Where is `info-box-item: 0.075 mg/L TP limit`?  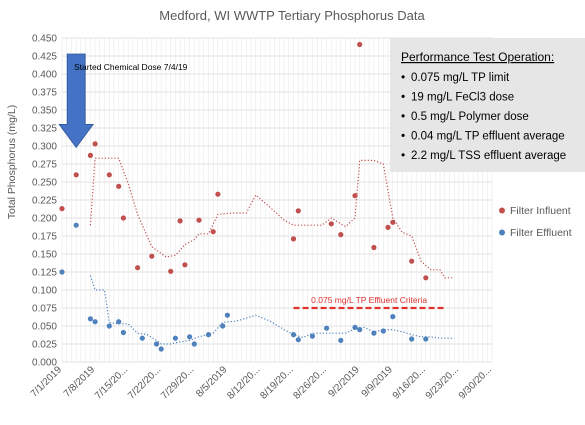
info-box-item: 0.075 mg/L TP limit is located at coordinates (460, 78).